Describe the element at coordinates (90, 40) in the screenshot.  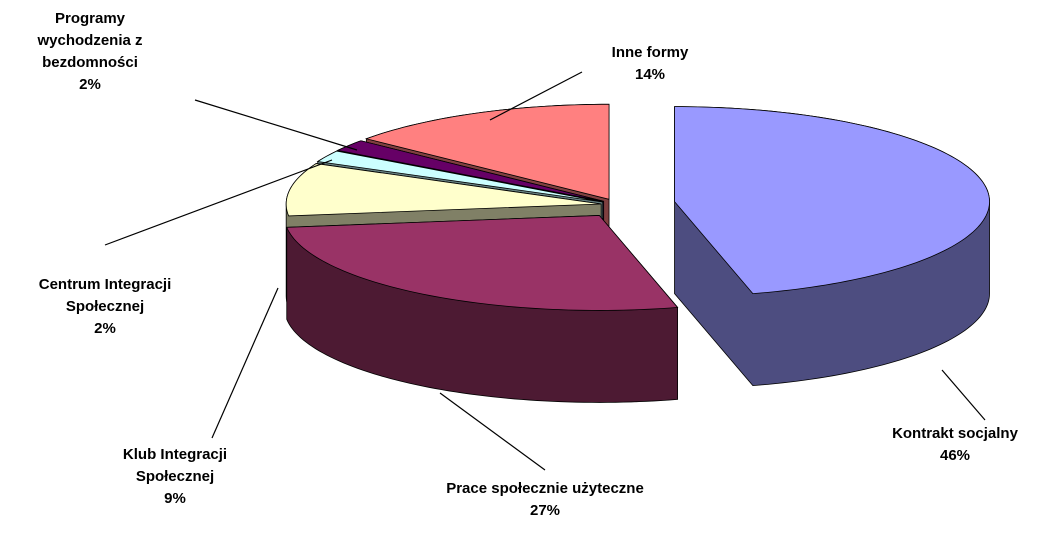
I see `category-label: Programy wychodzenia z bezdomności` at that location.